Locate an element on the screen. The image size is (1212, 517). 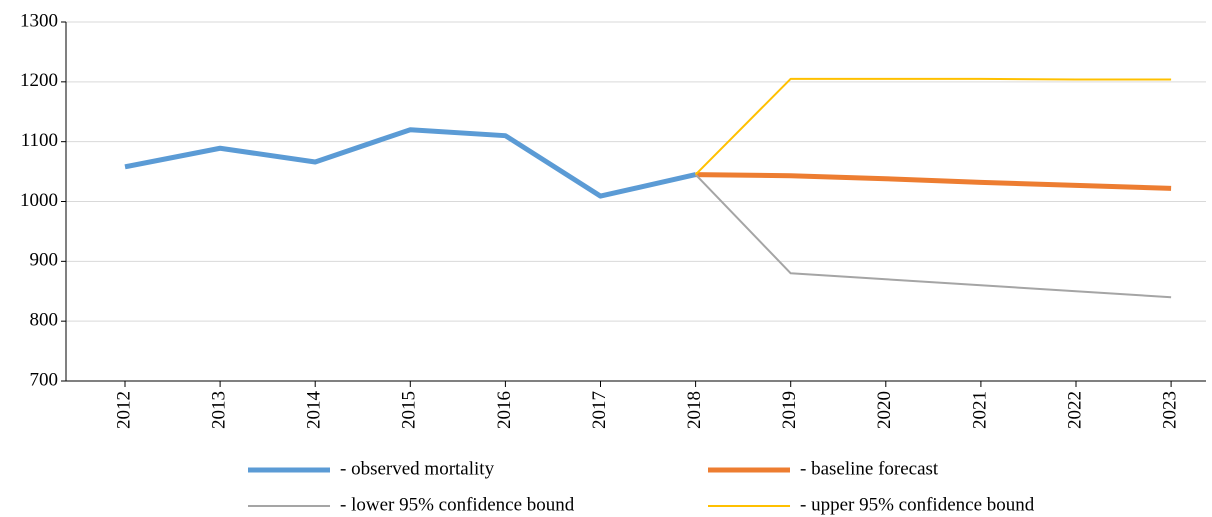
x-tick-label: 2019 is located at coordinates (789, 410).